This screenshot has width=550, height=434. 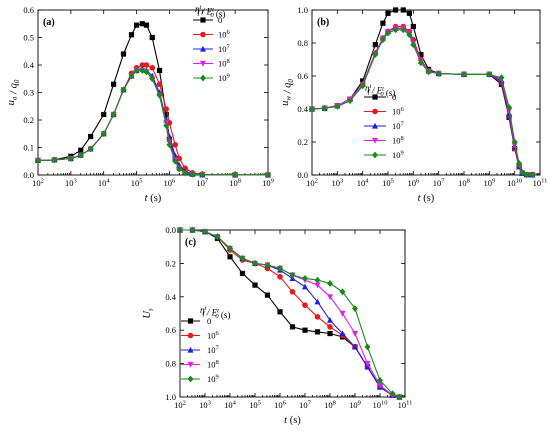 I want to click on x-tick-label-b: 10⁴, so click(x=363, y=183).